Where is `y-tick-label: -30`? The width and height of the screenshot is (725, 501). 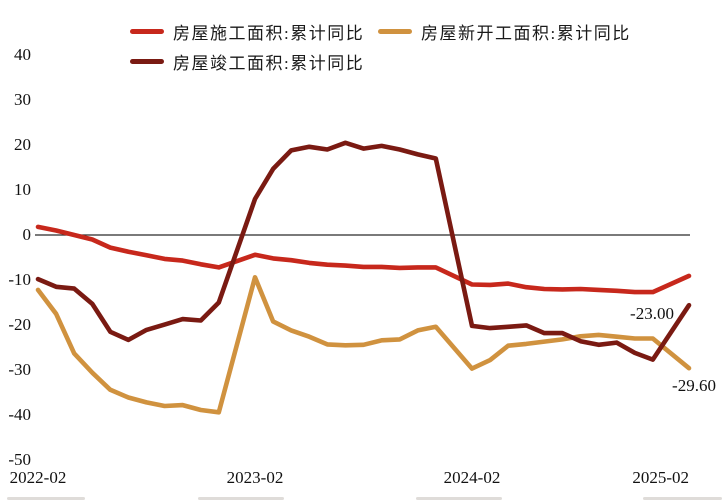 y-tick-label: -30 is located at coordinates (19, 369).